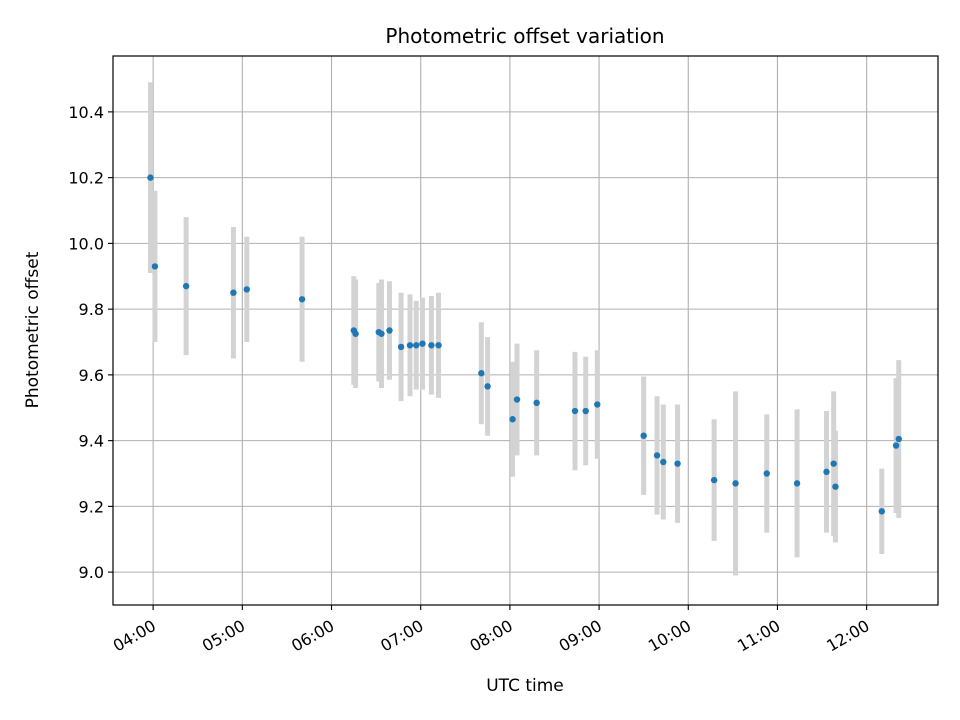  What do you see at coordinates (86, 112) in the screenshot?
I see `y-tick-label: 10.4` at bounding box center [86, 112].